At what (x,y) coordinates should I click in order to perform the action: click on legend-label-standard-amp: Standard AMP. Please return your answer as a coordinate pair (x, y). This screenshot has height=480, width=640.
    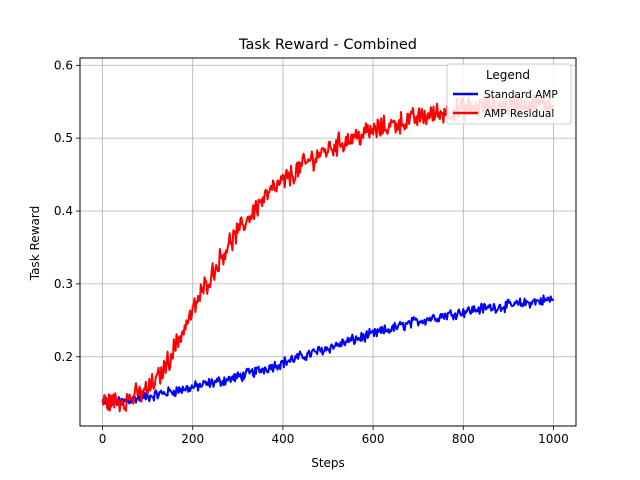
    Looking at the image, I should click on (521, 95).